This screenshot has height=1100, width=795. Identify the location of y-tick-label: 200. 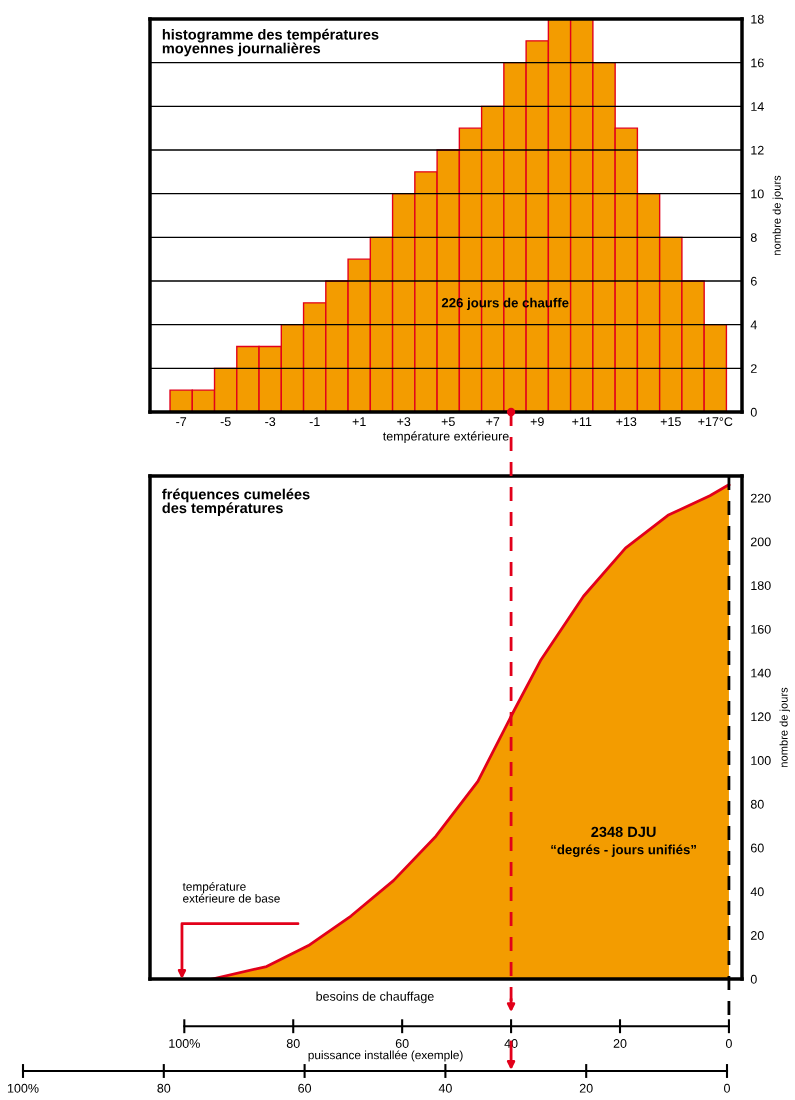
(760, 542).